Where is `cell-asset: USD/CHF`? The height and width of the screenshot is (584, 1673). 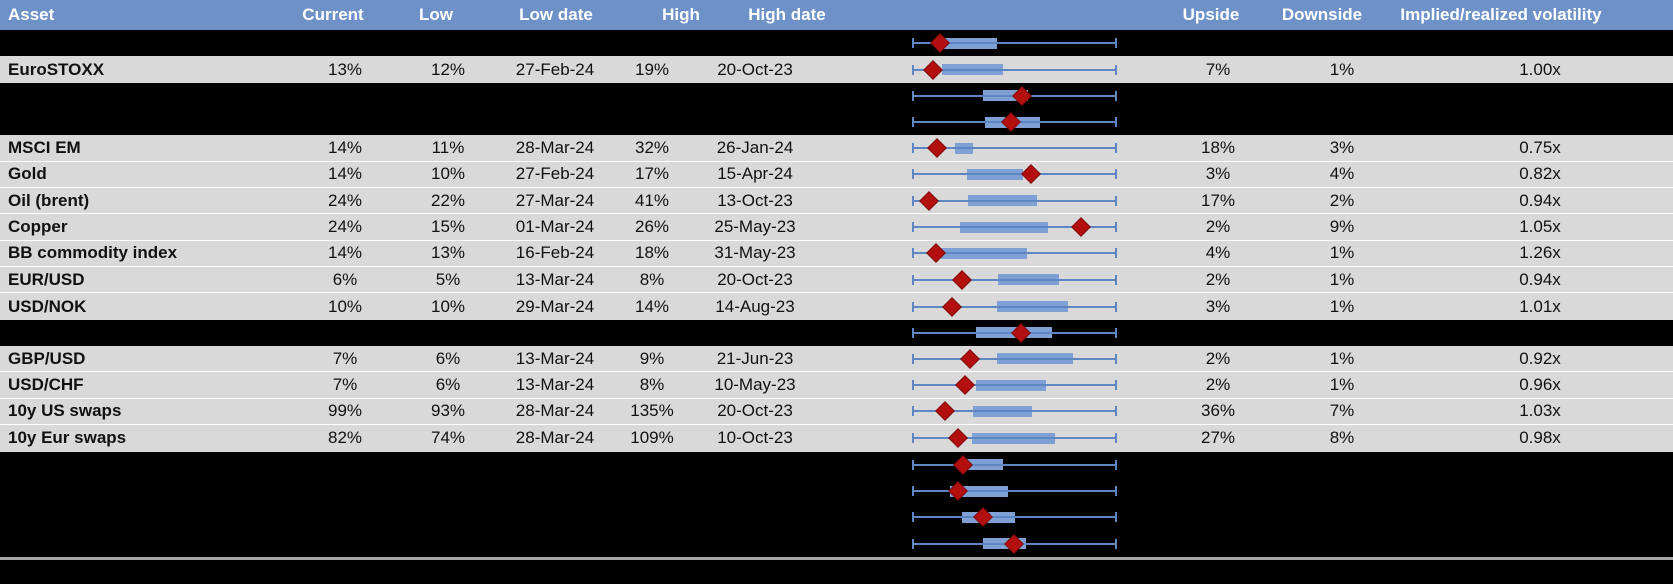 cell-asset: USD/CHF is located at coordinates (46, 385).